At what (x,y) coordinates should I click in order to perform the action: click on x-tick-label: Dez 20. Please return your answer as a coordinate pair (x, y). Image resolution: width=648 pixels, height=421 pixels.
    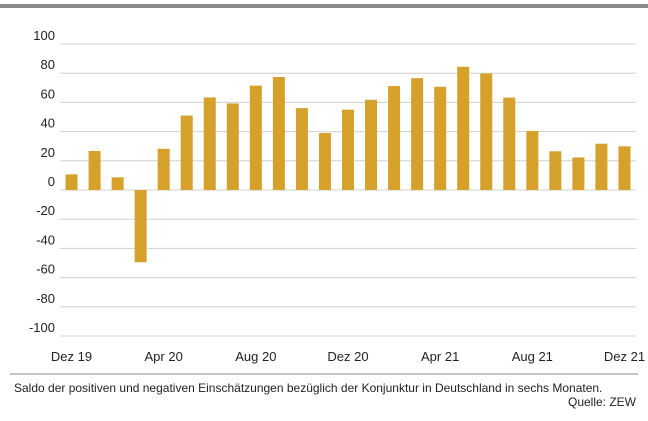
    Looking at the image, I should click on (347, 356).